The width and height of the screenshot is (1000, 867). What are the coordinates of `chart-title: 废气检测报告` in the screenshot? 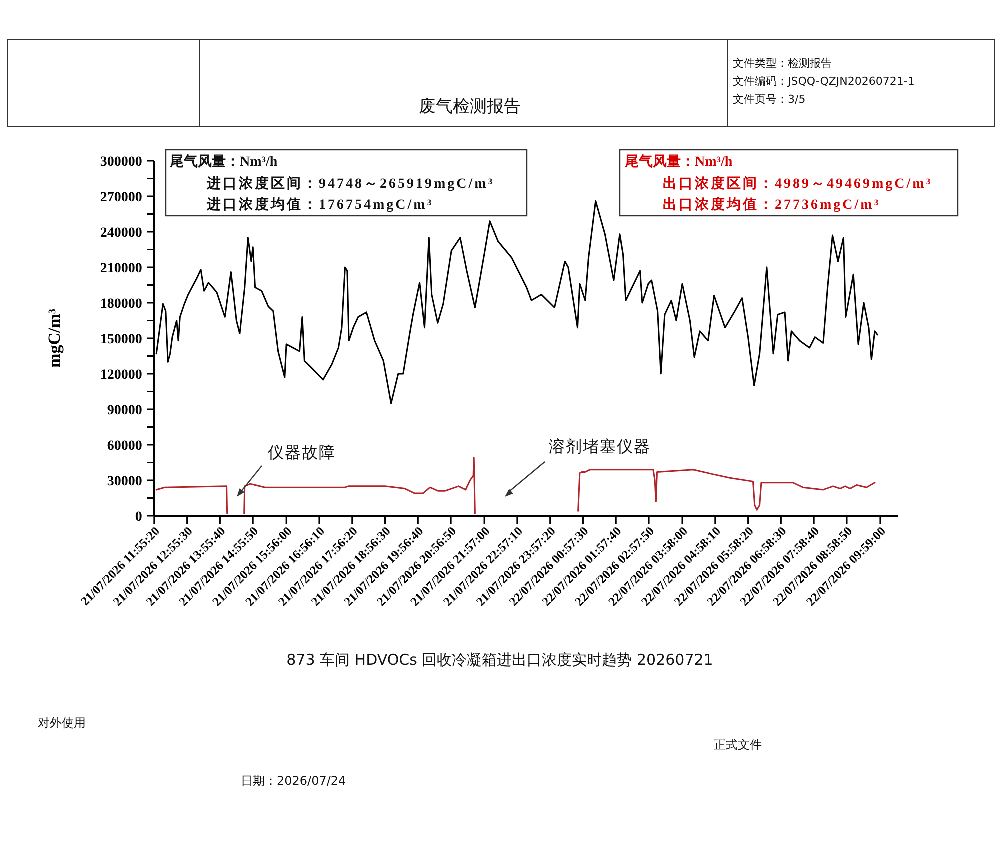 It's located at (470, 107).